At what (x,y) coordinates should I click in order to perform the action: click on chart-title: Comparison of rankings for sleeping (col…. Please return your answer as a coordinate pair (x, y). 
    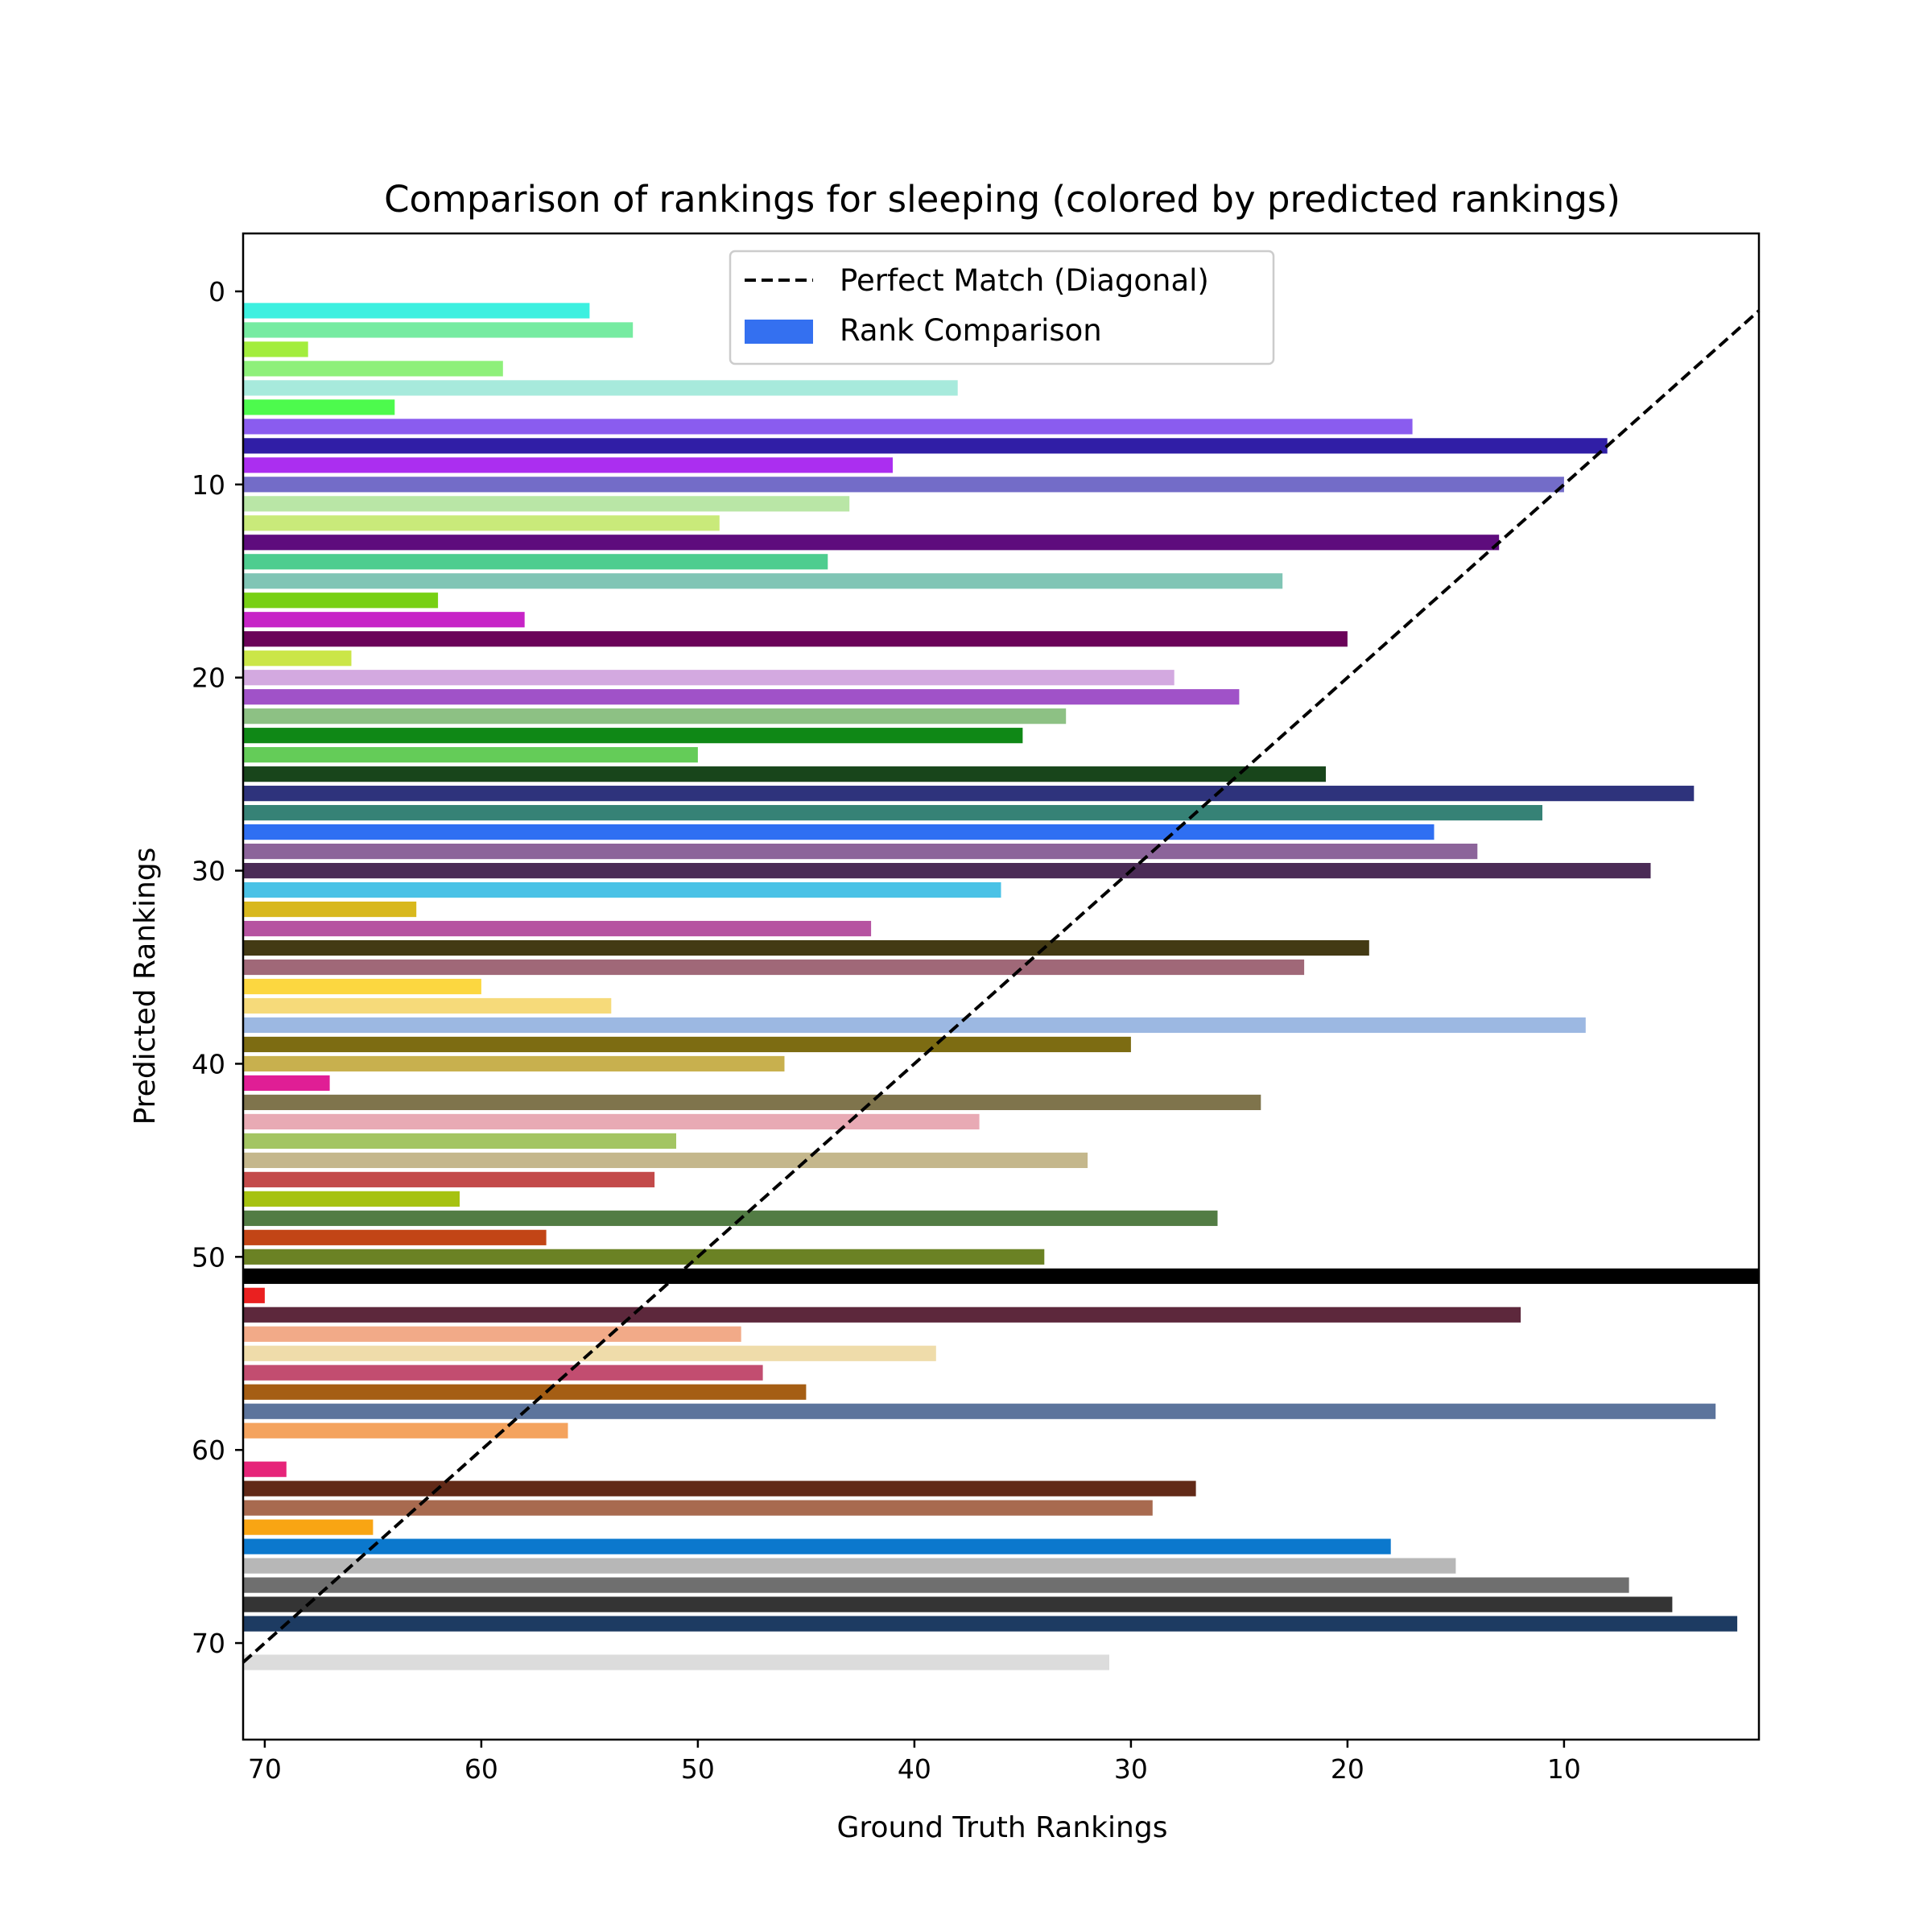
    Looking at the image, I should click on (1002, 199).